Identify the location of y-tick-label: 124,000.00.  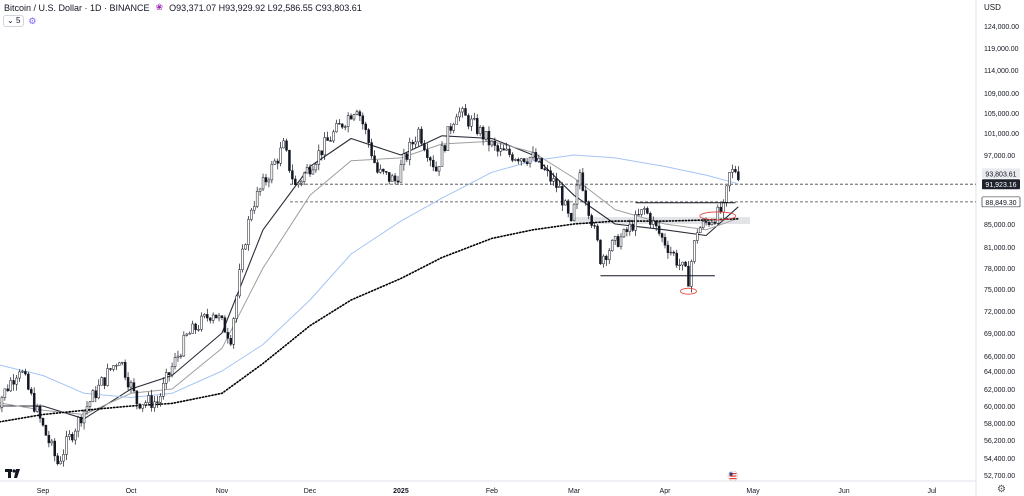
(1001, 27).